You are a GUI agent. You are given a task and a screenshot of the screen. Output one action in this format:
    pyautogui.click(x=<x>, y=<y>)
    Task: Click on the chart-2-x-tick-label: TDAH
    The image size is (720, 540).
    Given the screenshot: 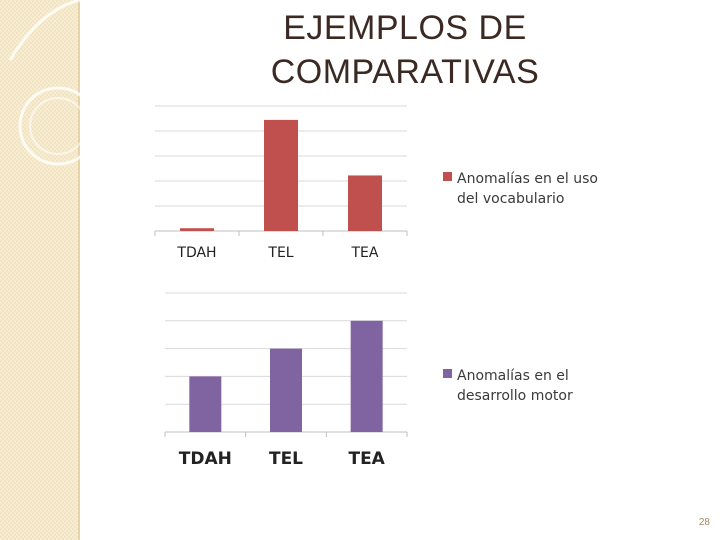 What is the action you would take?
    pyautogui.click(x=205, y=459)
    